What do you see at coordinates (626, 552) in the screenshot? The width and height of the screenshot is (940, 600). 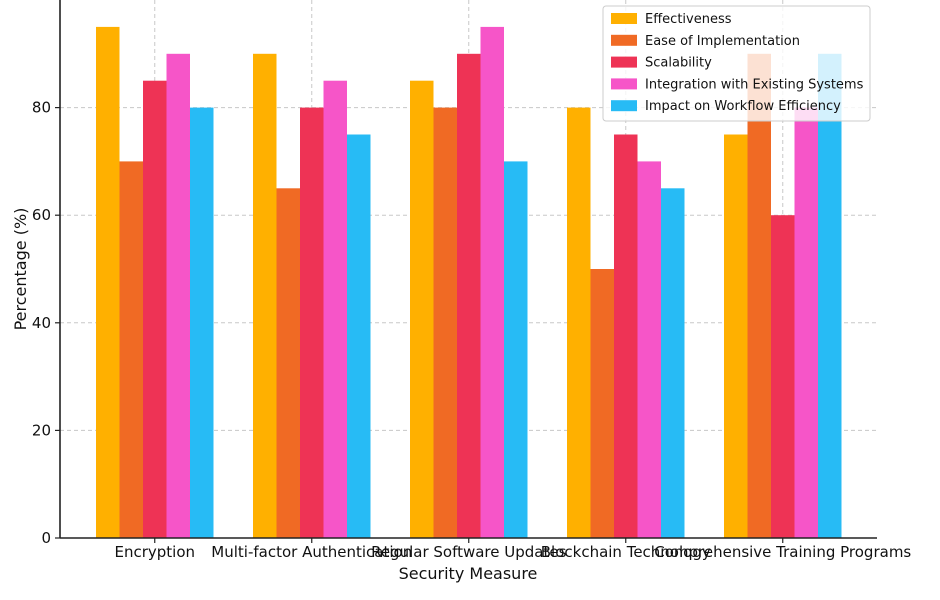 I see `x-tick-label: Blockchain Technology` at bounding box center [626, 552].